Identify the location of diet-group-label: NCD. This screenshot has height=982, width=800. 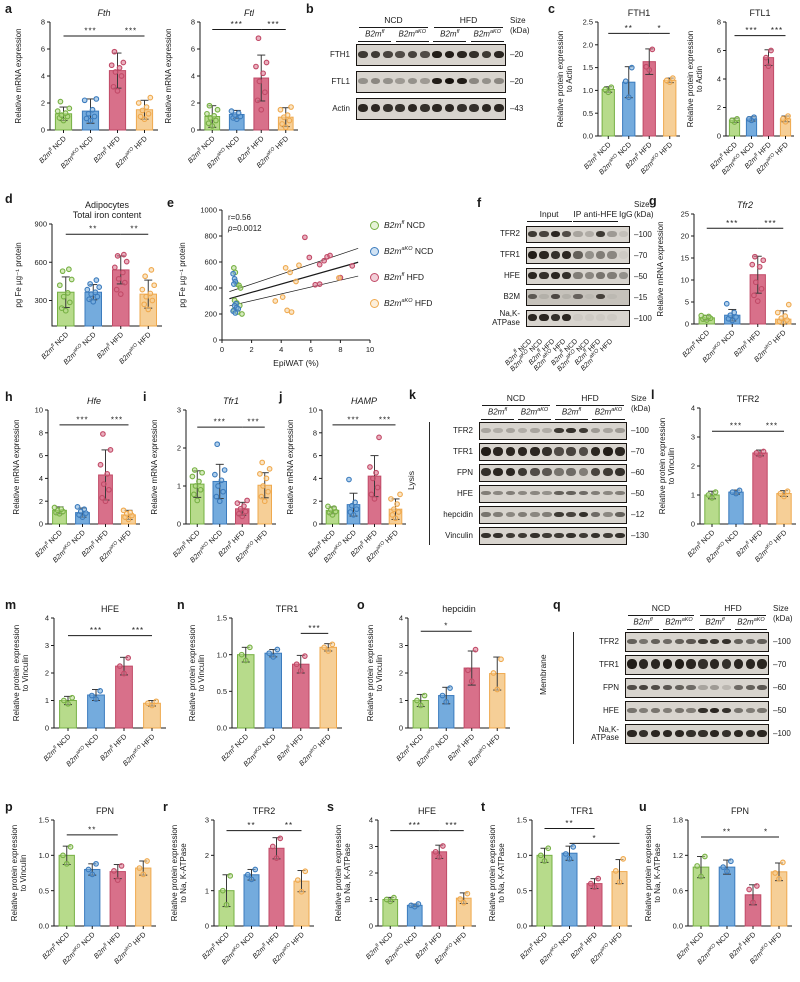
(661, 609).